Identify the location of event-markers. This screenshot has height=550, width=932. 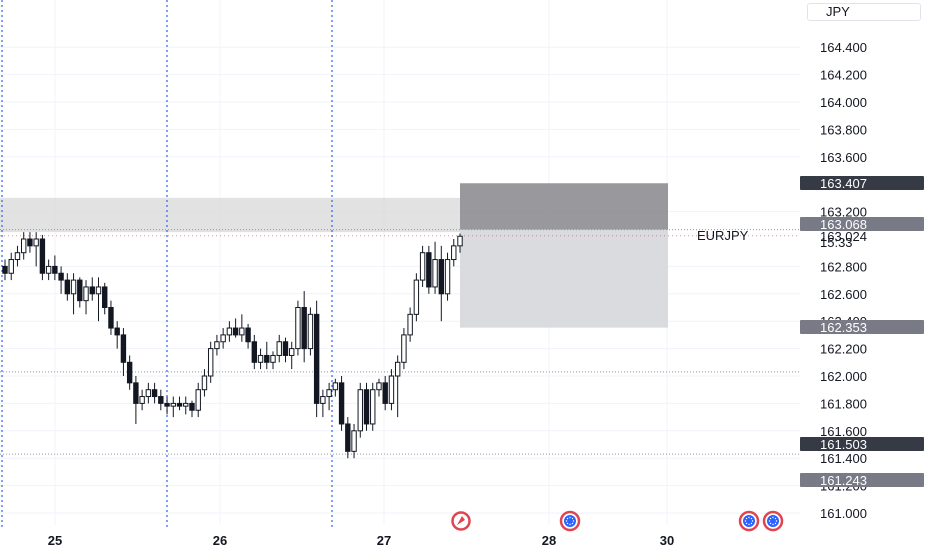
(617, 521).